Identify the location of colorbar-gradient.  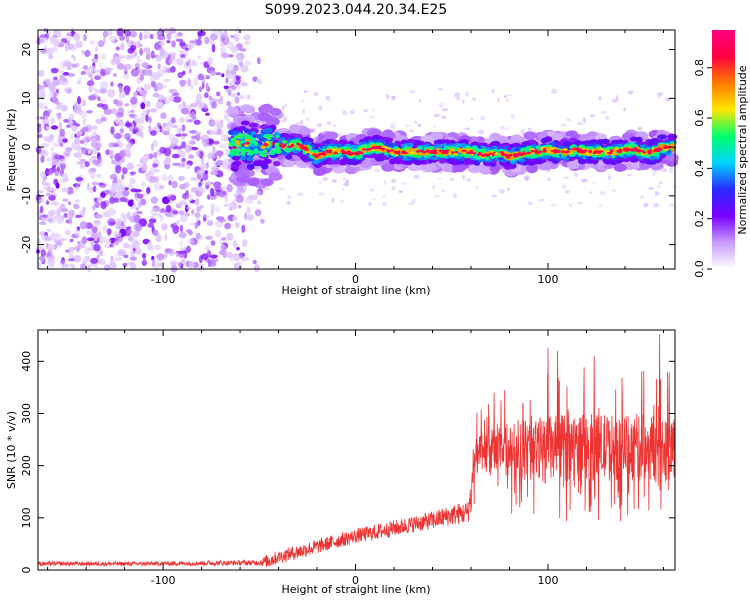
(723, 149).